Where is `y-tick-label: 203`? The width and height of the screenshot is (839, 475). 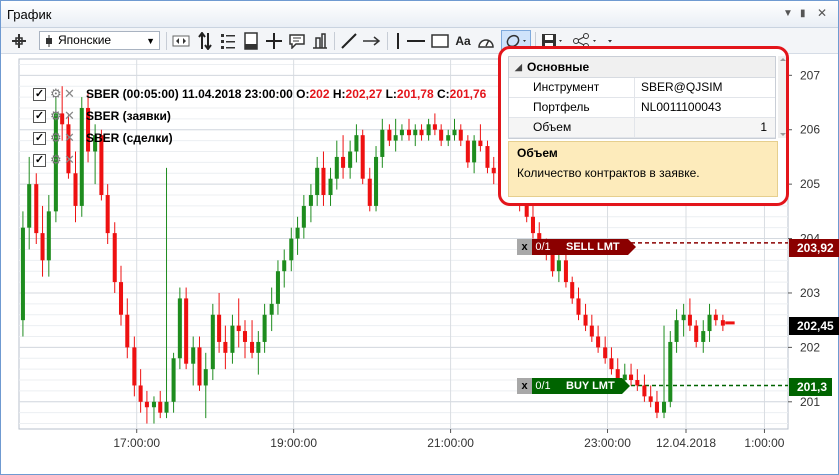 y-tick-label: 203 is located at coordinates (810, 293).